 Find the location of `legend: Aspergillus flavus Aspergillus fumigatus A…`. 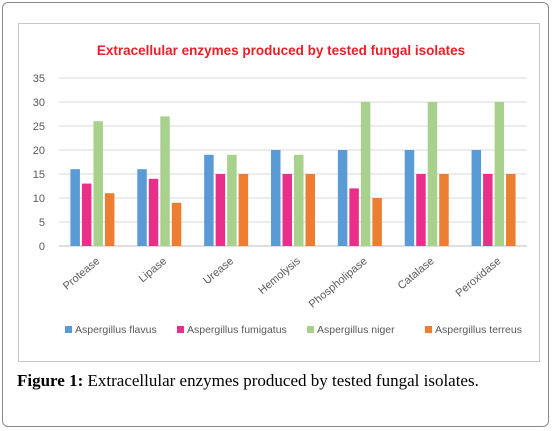

legend: Aspergillus flavus Aspergillus fumigatus A… is located at coordinates (293, 330).